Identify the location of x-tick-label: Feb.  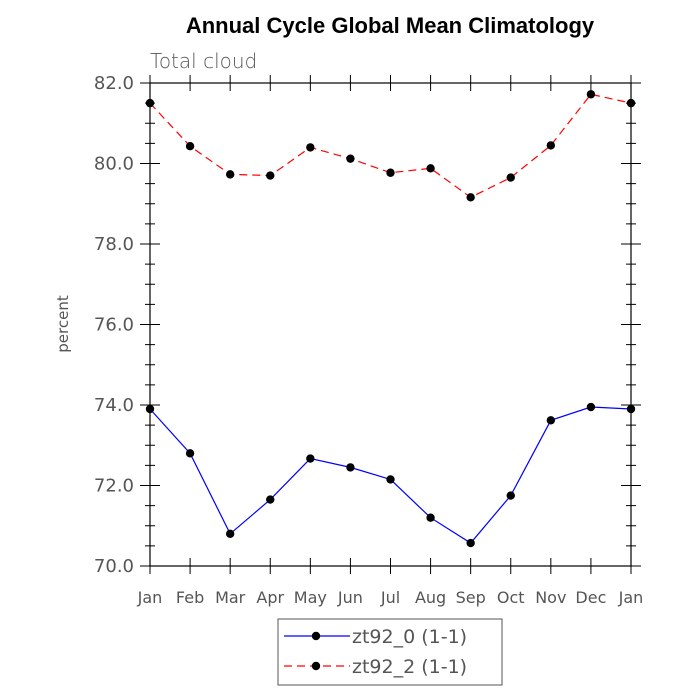
(190, 597).